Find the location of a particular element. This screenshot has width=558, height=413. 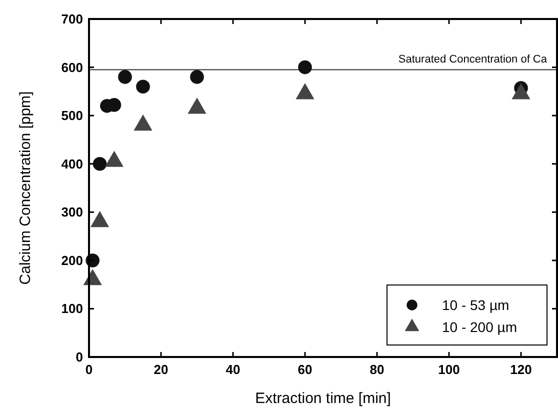

y-tick-label: 300 is located at coordinates (72, 212).